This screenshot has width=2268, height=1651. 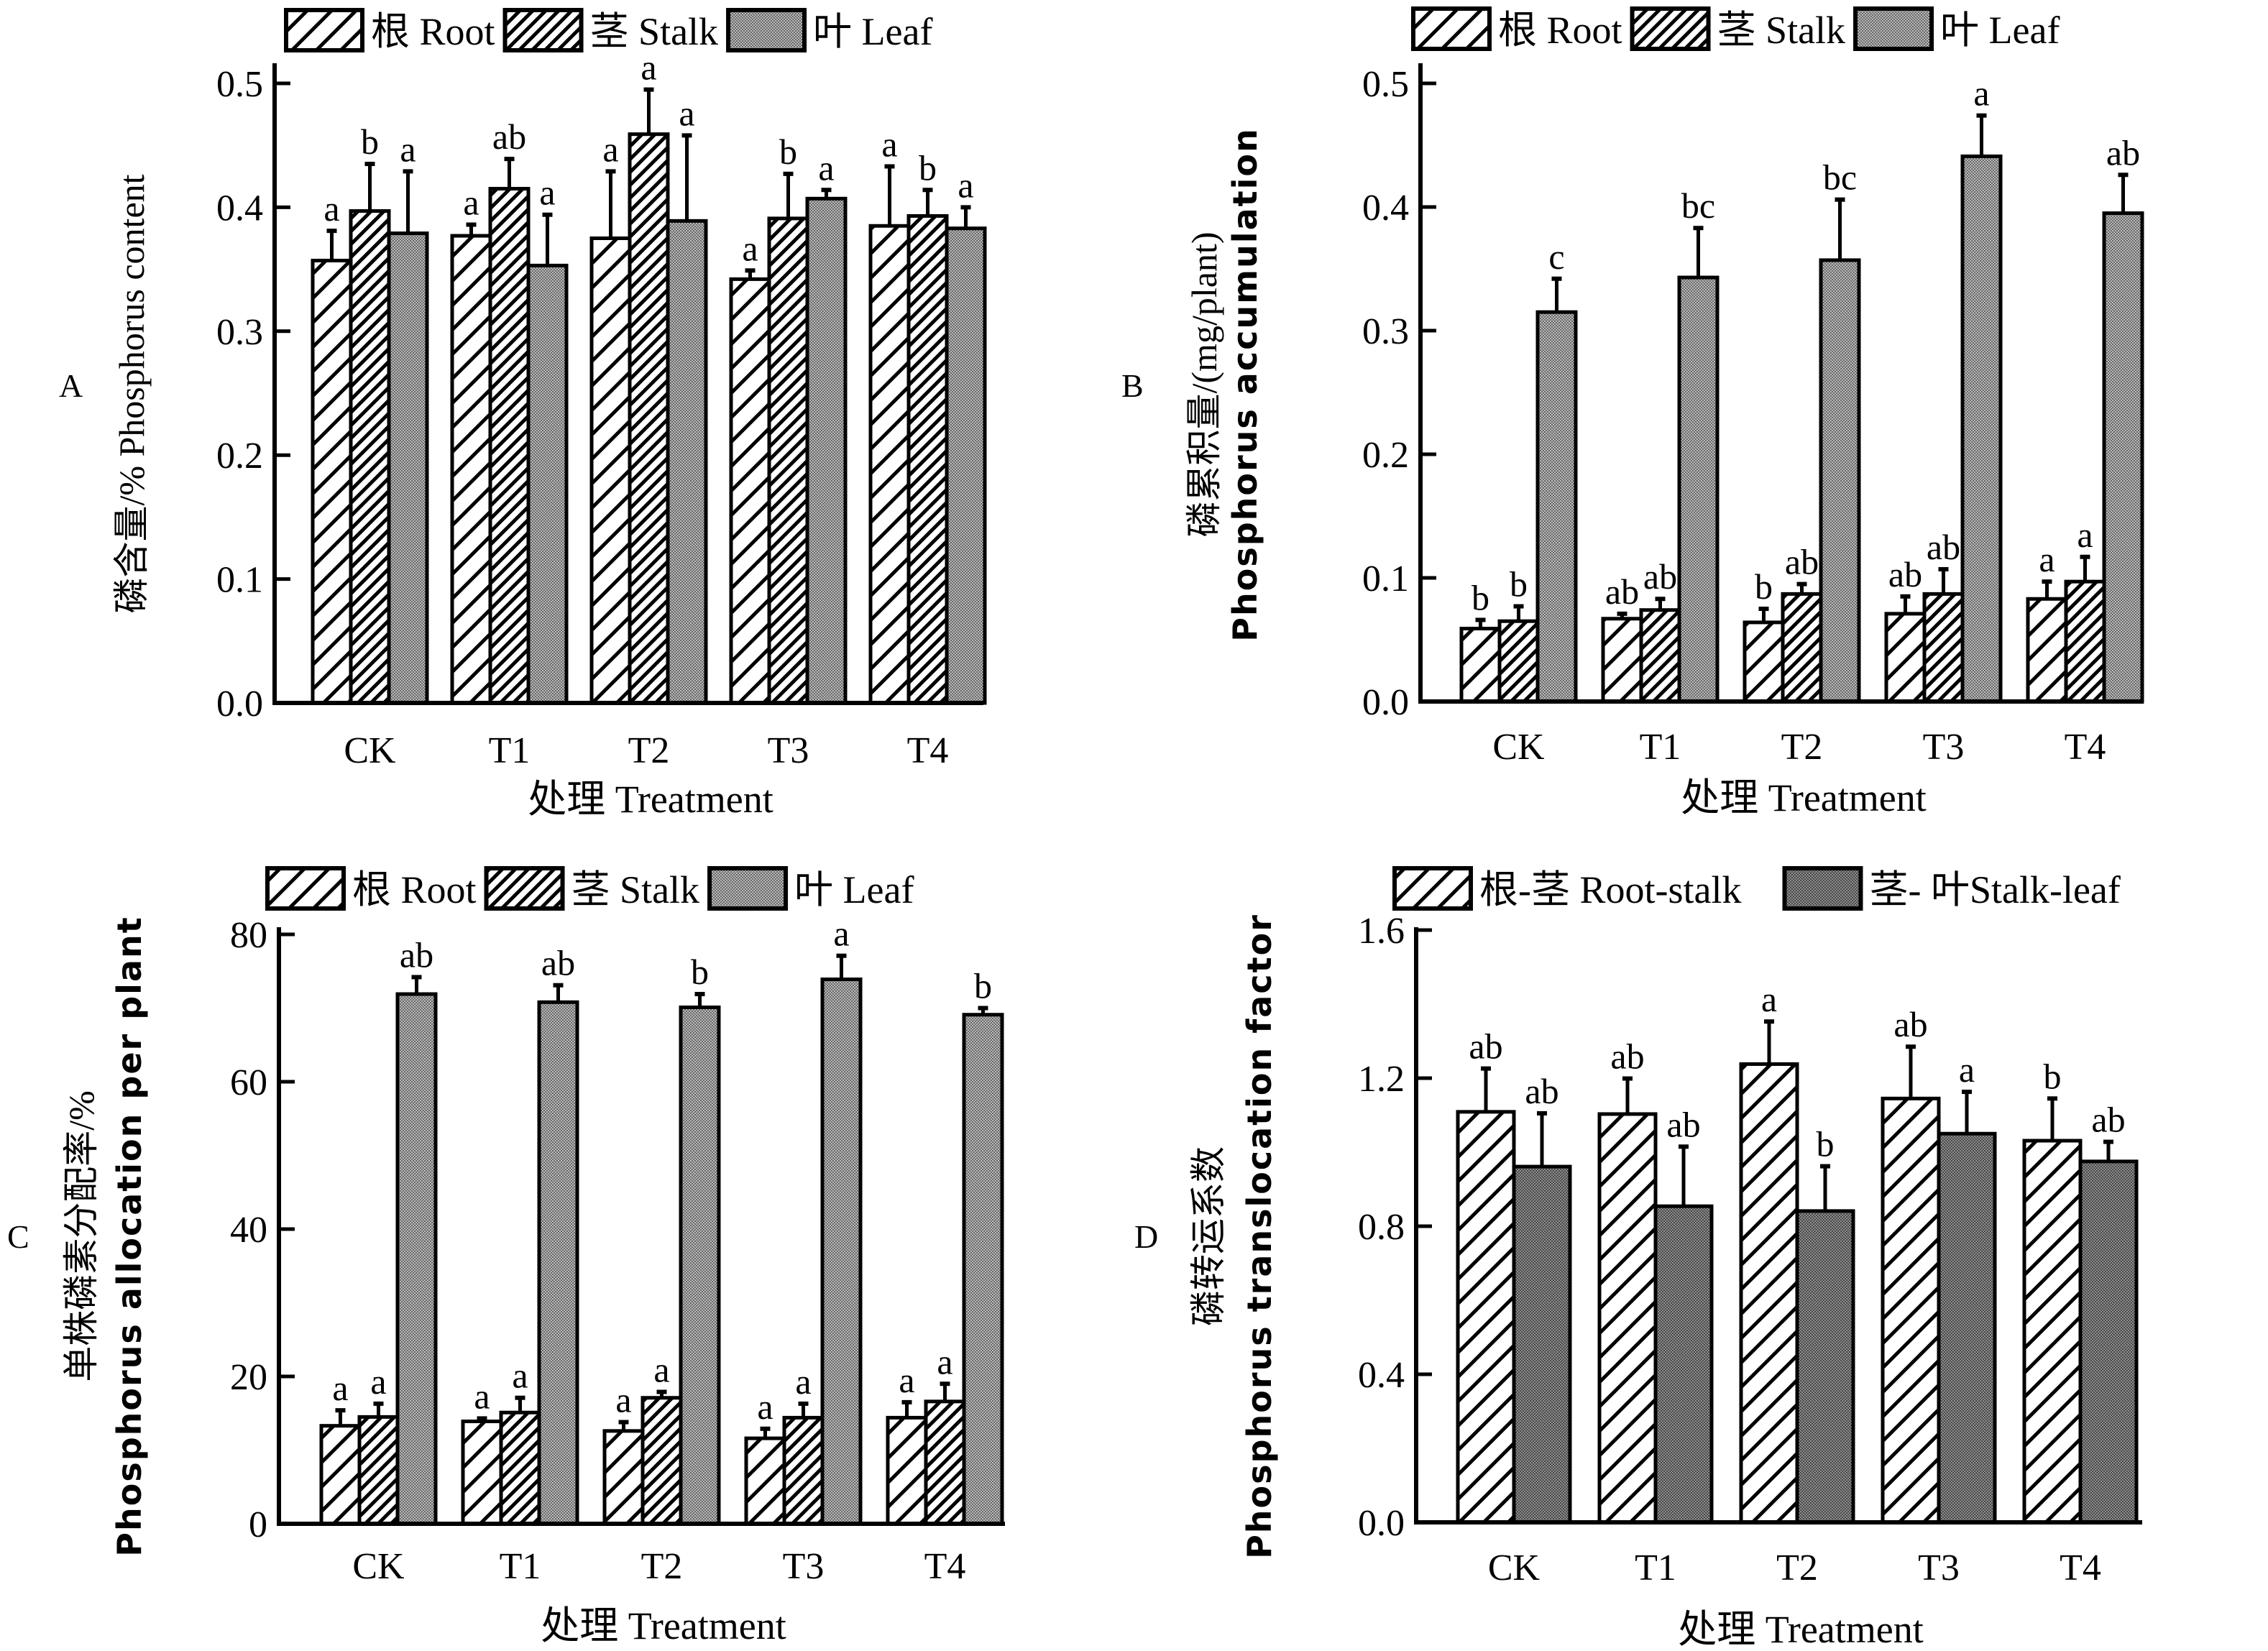 I want to click on bar-c-t4-s2, so click(x=983, y=1269).